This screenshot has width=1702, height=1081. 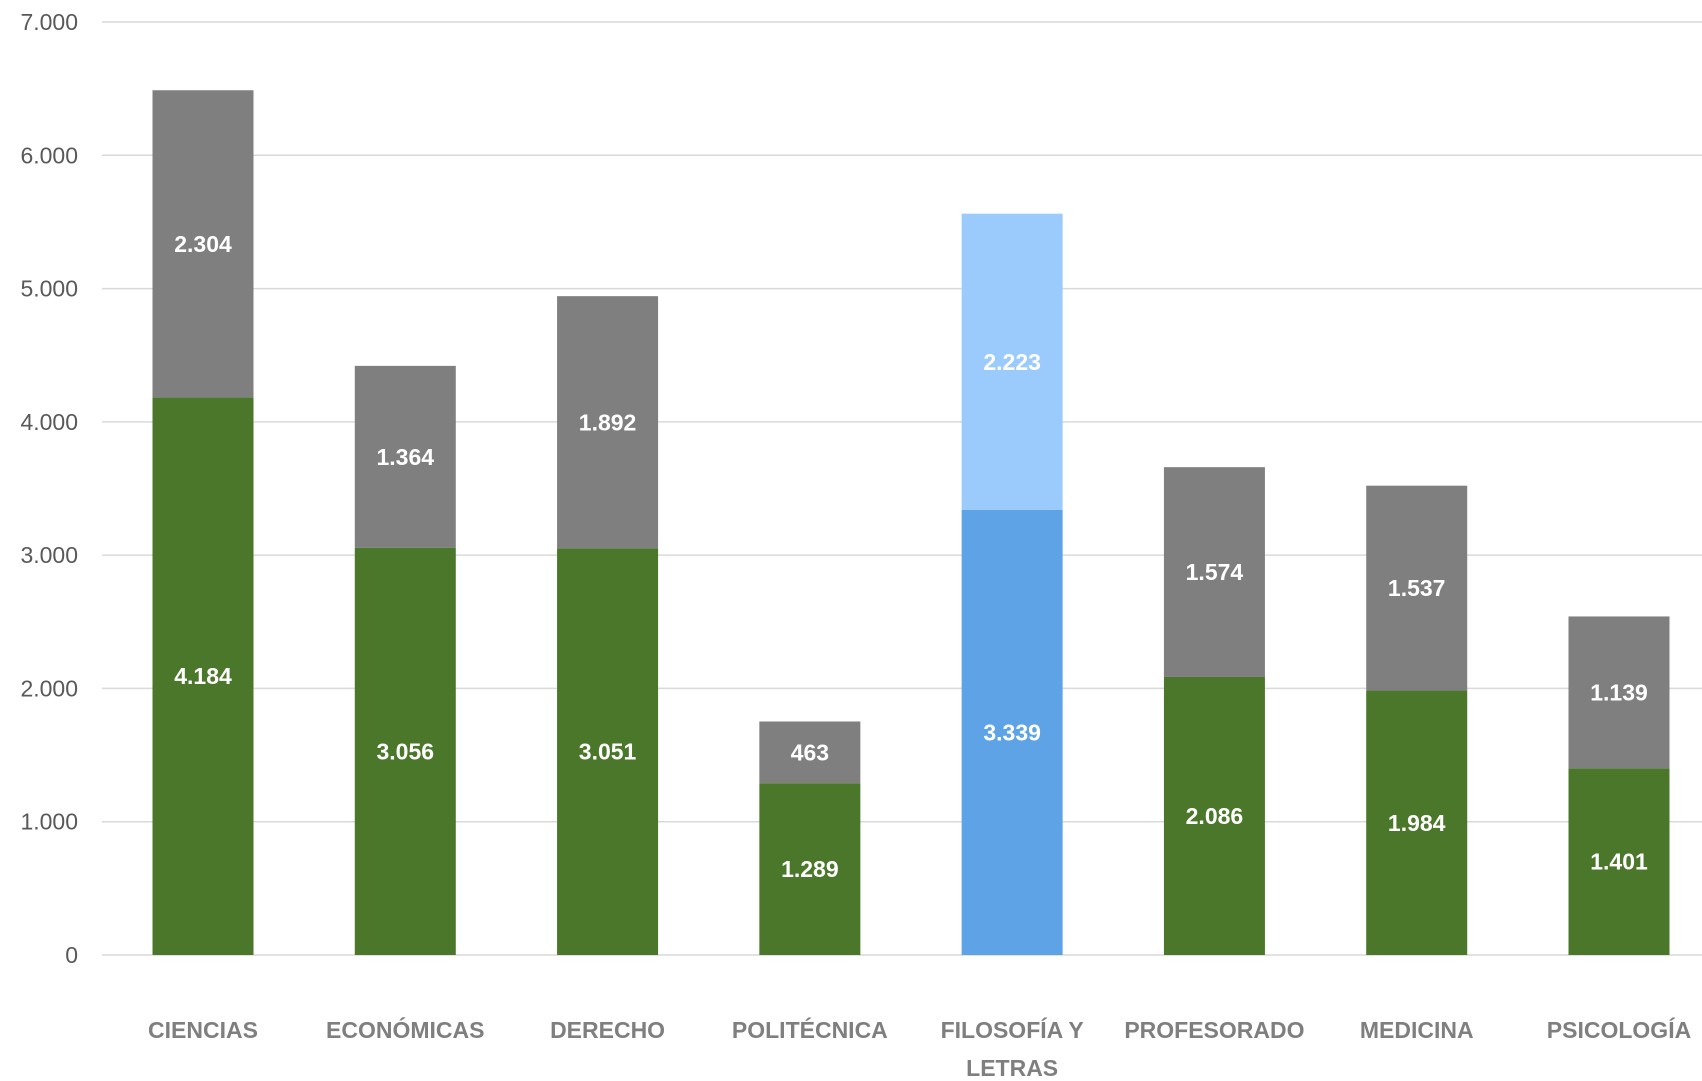 I want to click on data-label-bottom: 3.051, so click(x=608, y=752).